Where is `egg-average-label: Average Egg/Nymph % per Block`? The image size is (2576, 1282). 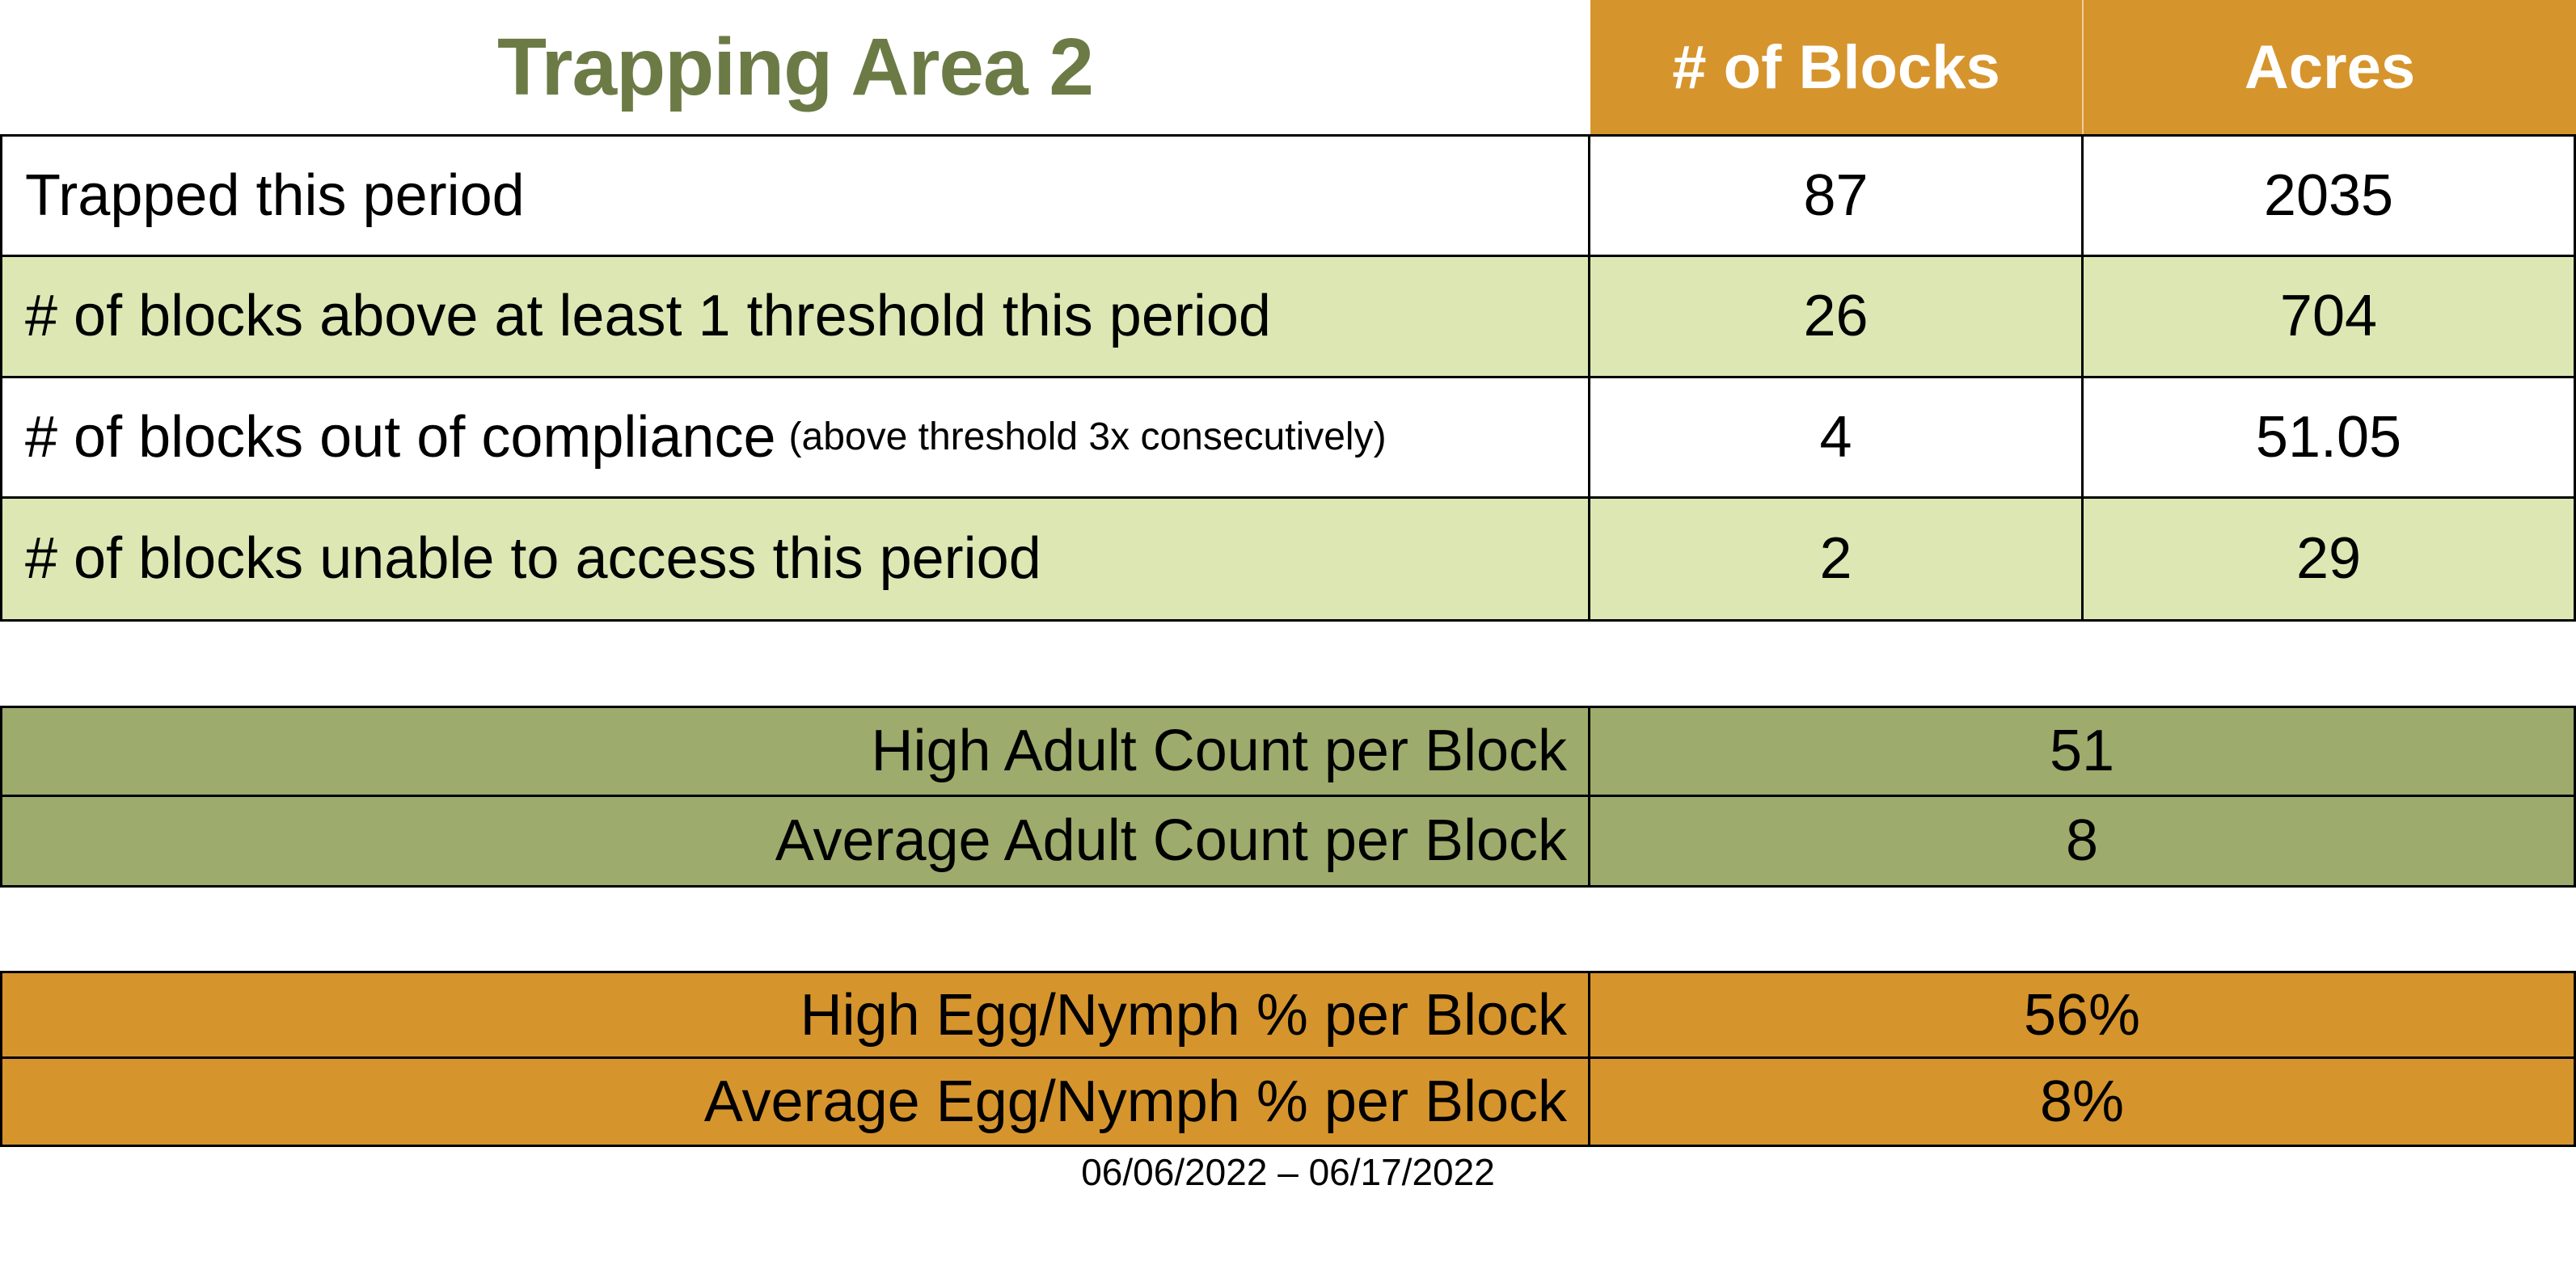 egg-average-label: Average Egg/Nymph % per Block is located at coordinates (796, 1102).